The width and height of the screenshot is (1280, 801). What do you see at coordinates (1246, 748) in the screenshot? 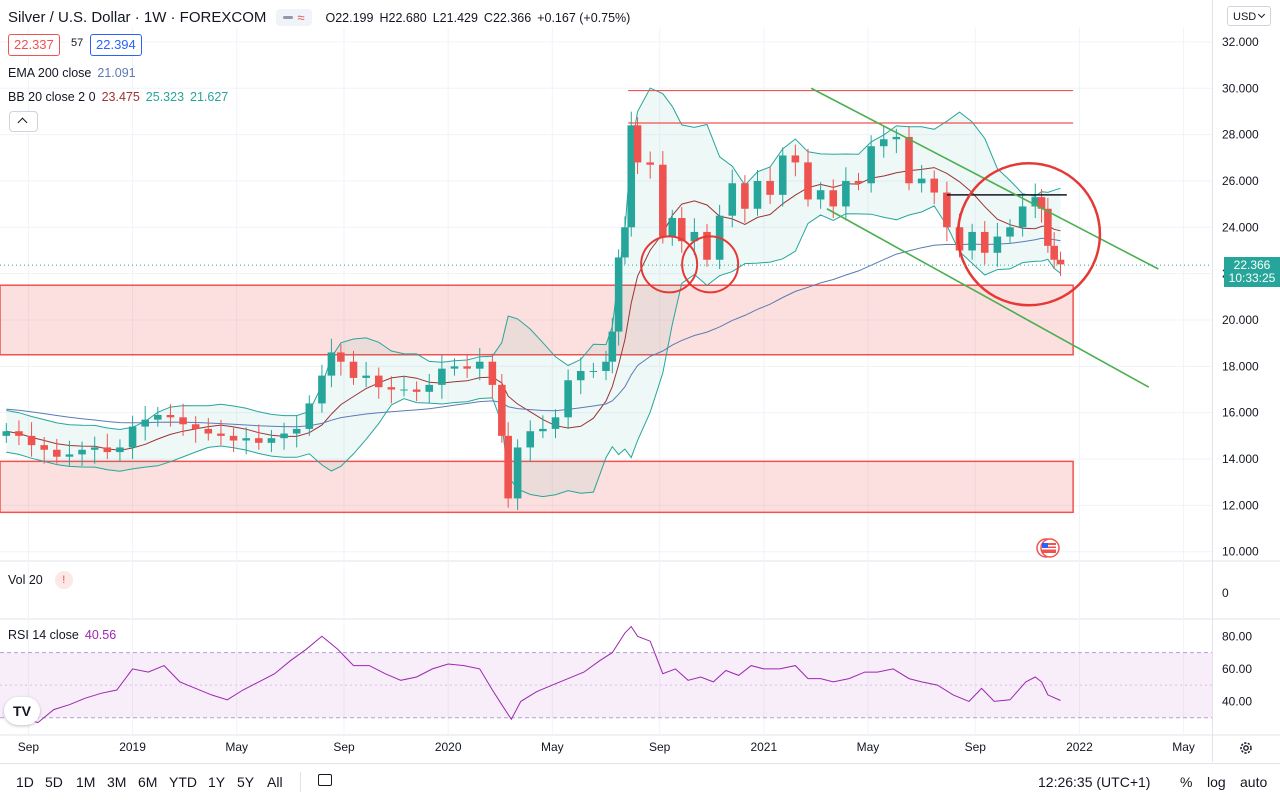
I see `gear-icon` at bounding box center [1246, 748].